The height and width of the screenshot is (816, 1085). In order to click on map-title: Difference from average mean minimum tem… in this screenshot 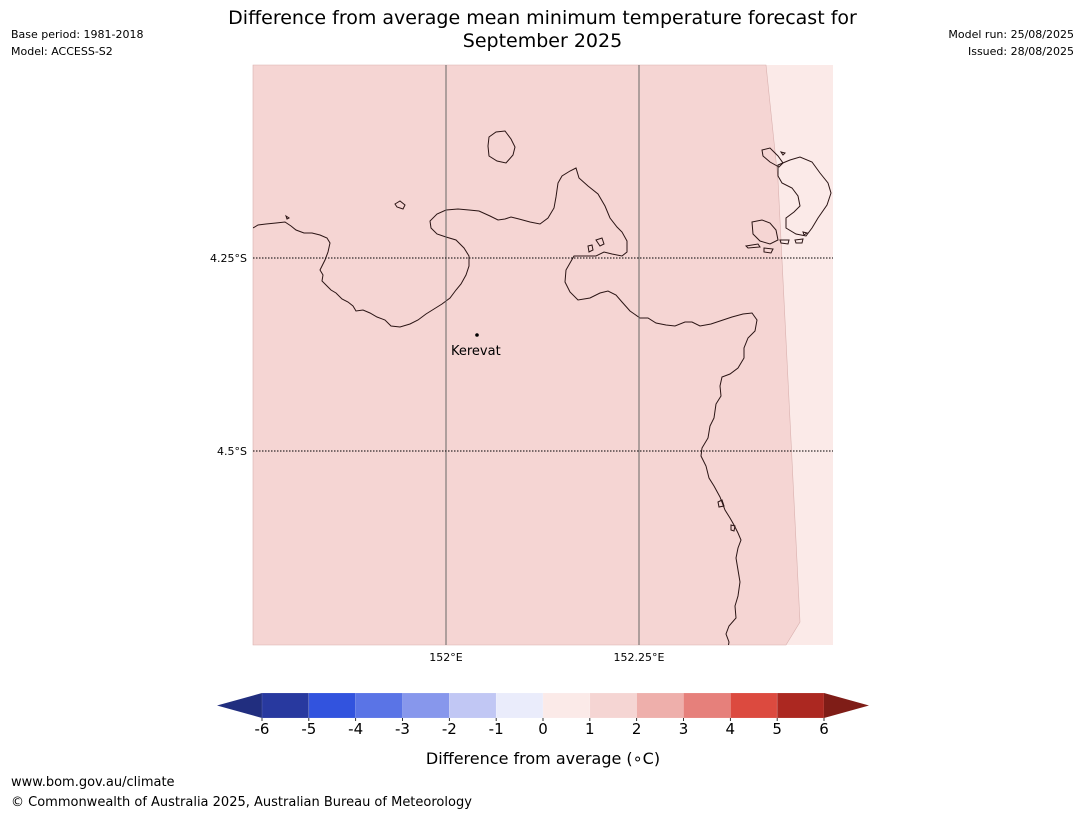, I will do `click(542, 30)`.